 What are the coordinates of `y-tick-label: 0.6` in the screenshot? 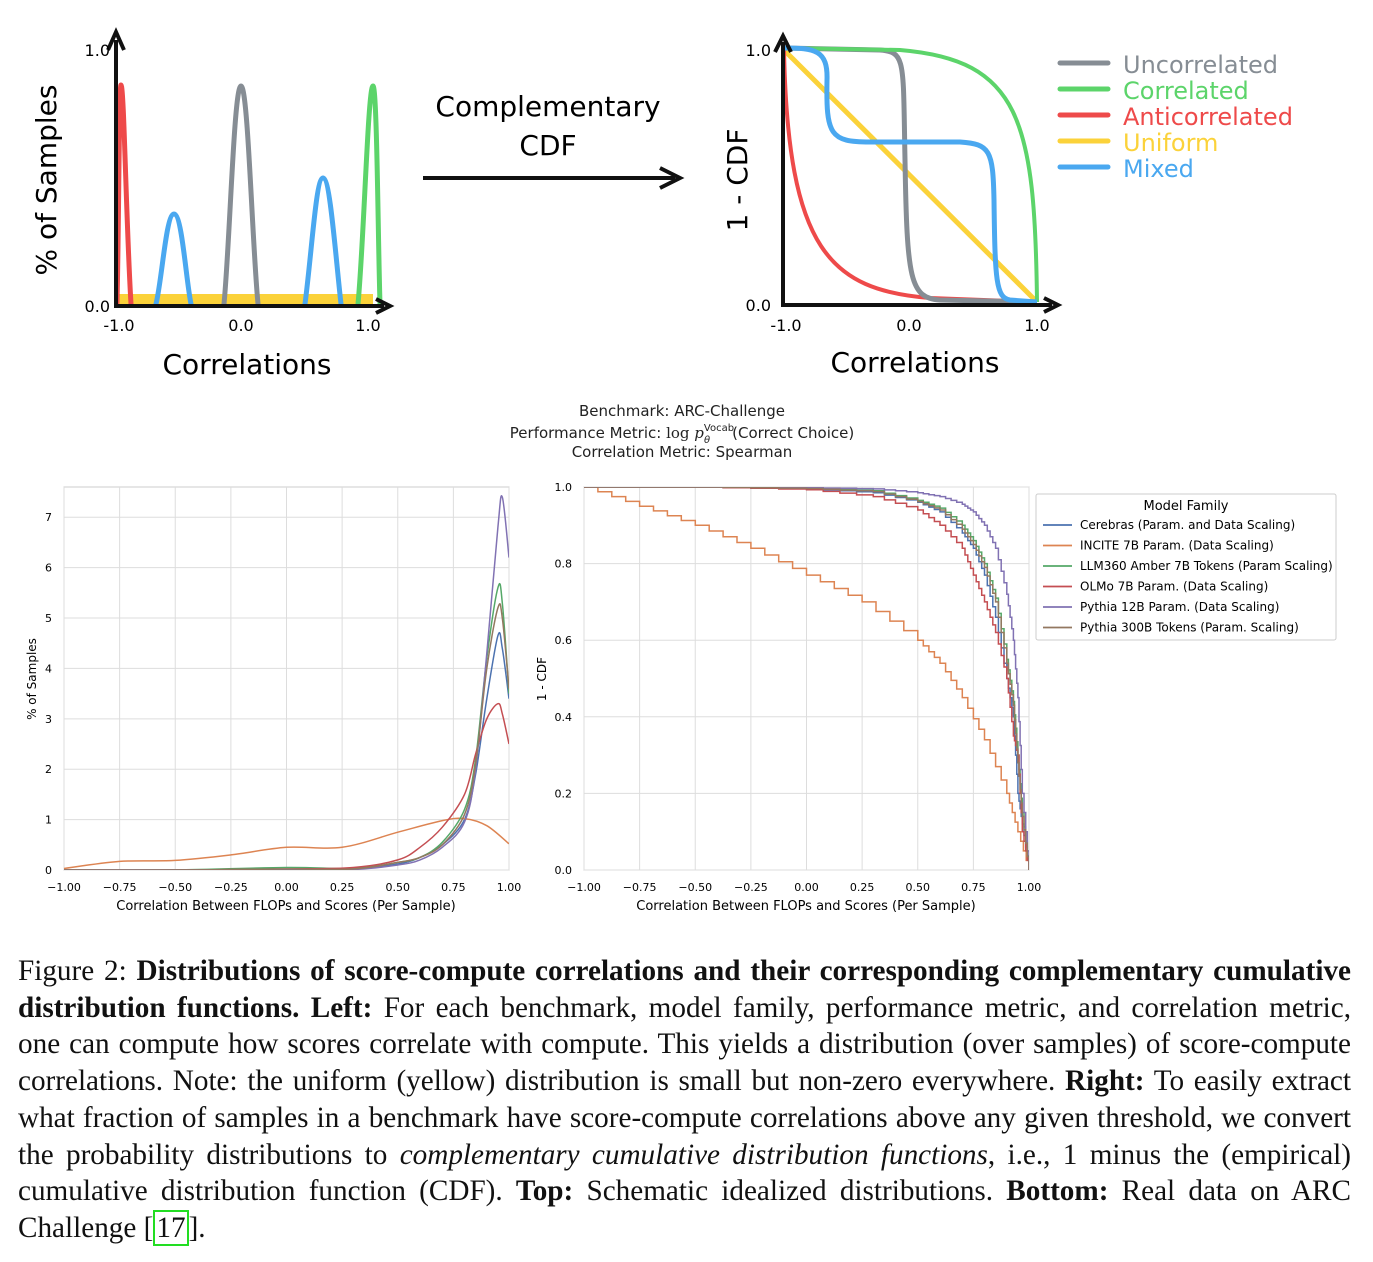 It's located at (564, 640).